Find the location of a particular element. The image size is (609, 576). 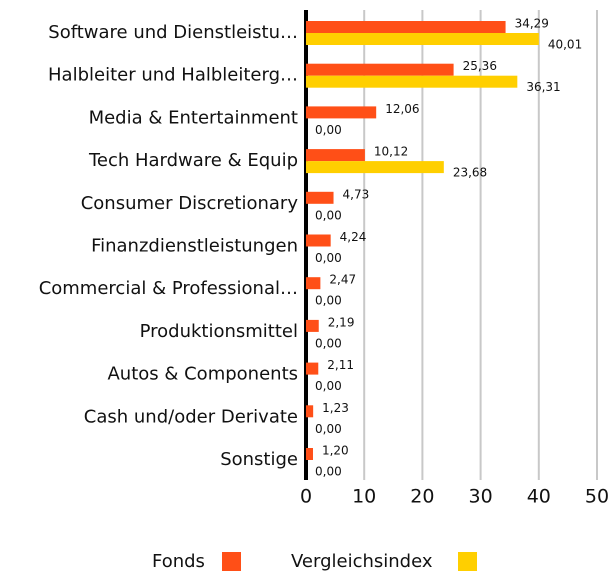

value-label: 1,20 is located at coordinates (335, 451).